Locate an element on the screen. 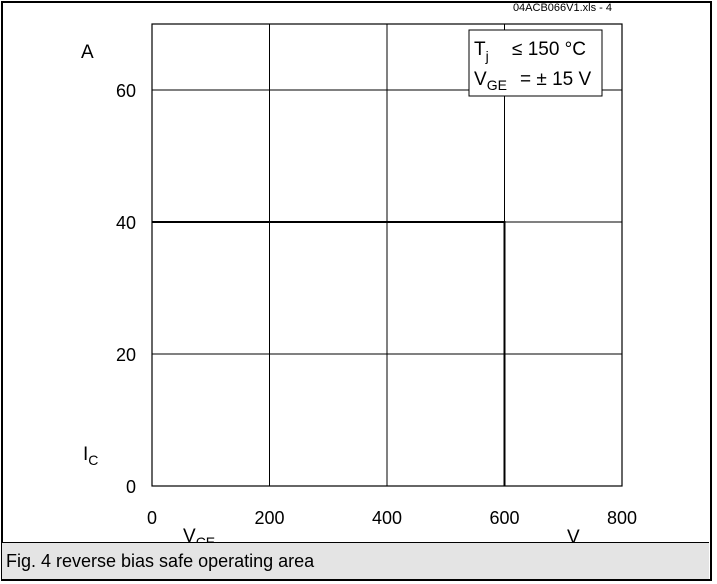 The height and width of the screenshot is (584, 717). legend-border is located at coordinates (535, 63).